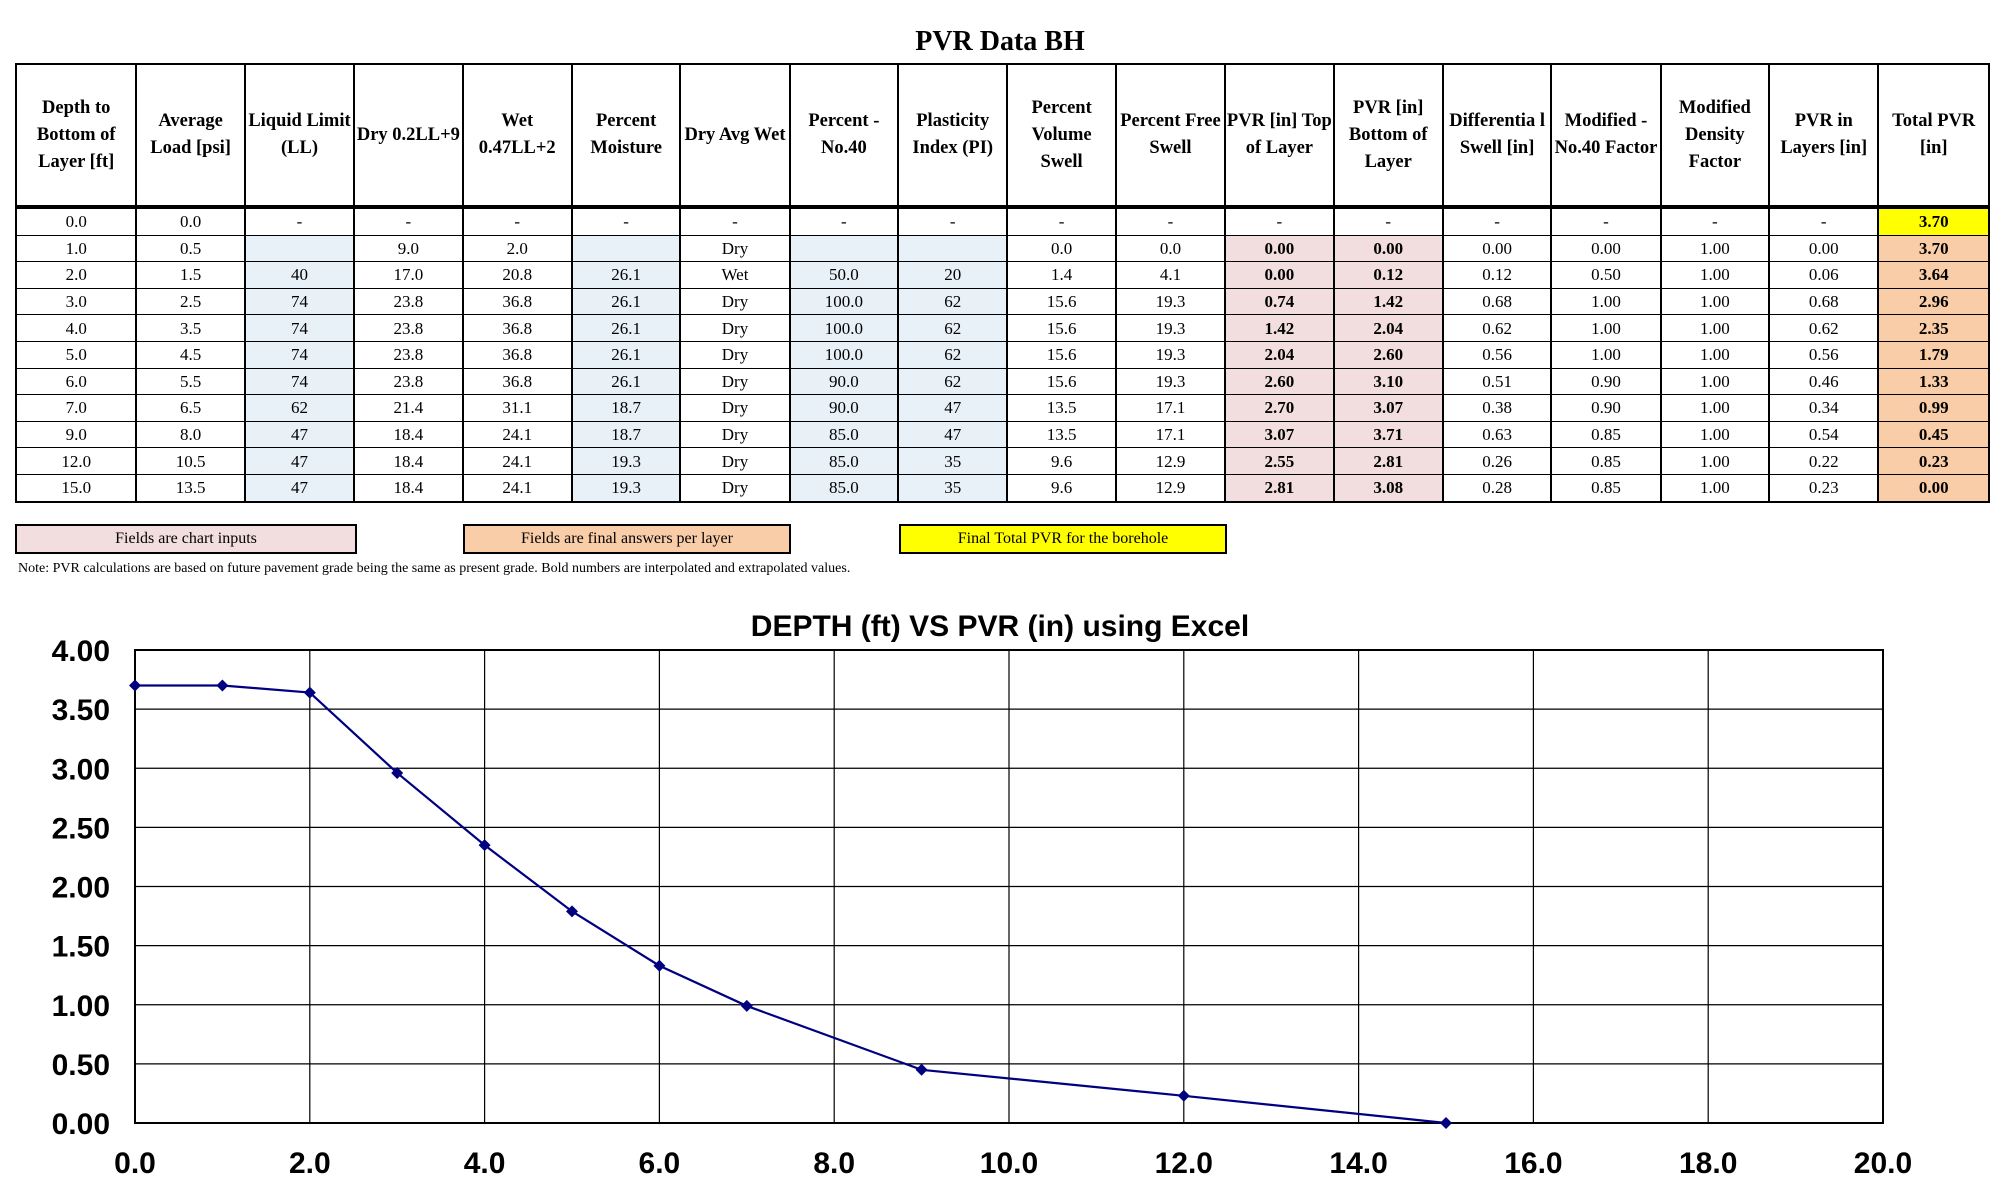  What do you see at coordinates (626, 408) in the screenshot?
I see `table-cell: 18.7` at bounding box center [626, 408].